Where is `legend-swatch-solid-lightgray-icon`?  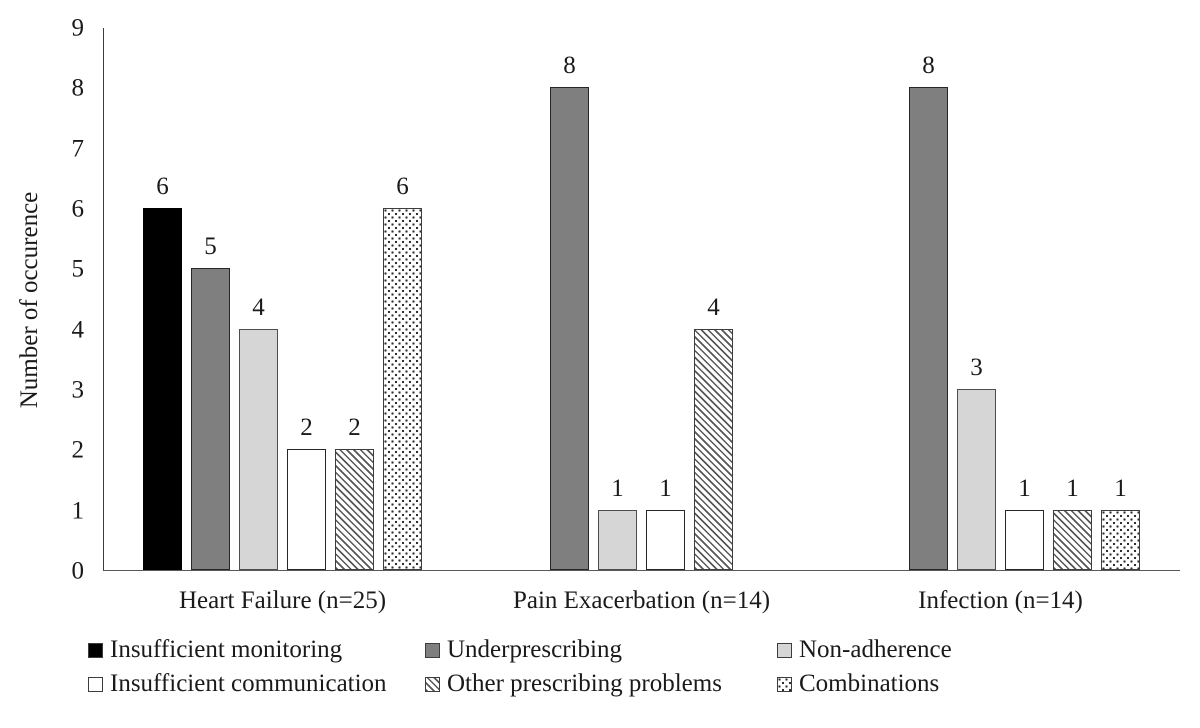 legend-swatch-solid-lightgray-icon is located at coordinates (784, 650).